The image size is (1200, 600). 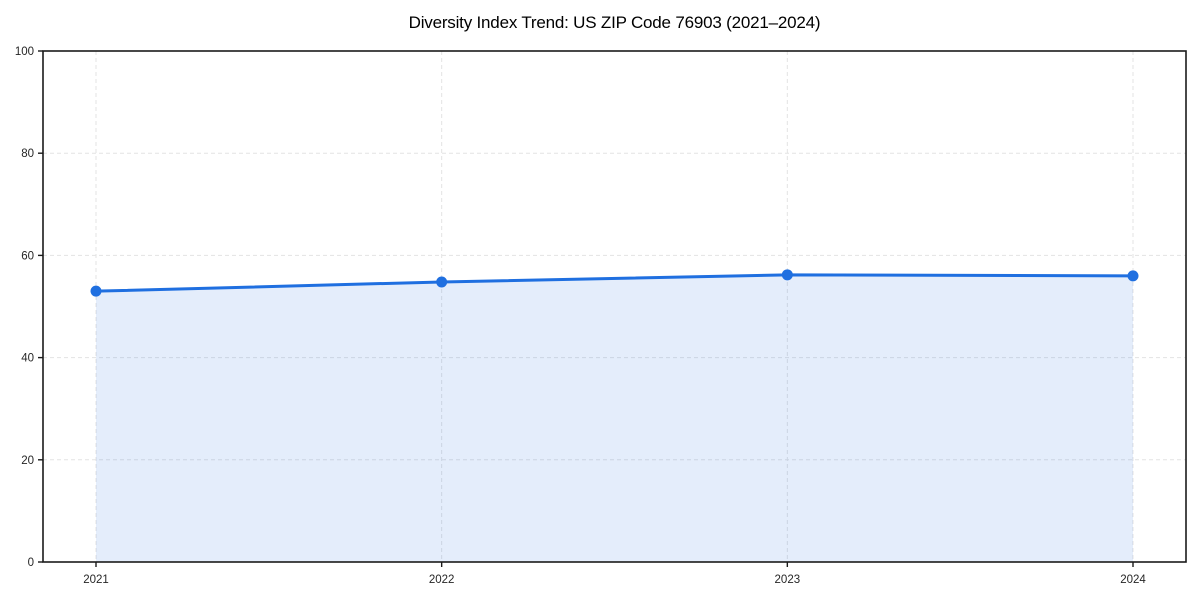 I want to click on x-tick-label: 2024, so click(x=1133, y=580).